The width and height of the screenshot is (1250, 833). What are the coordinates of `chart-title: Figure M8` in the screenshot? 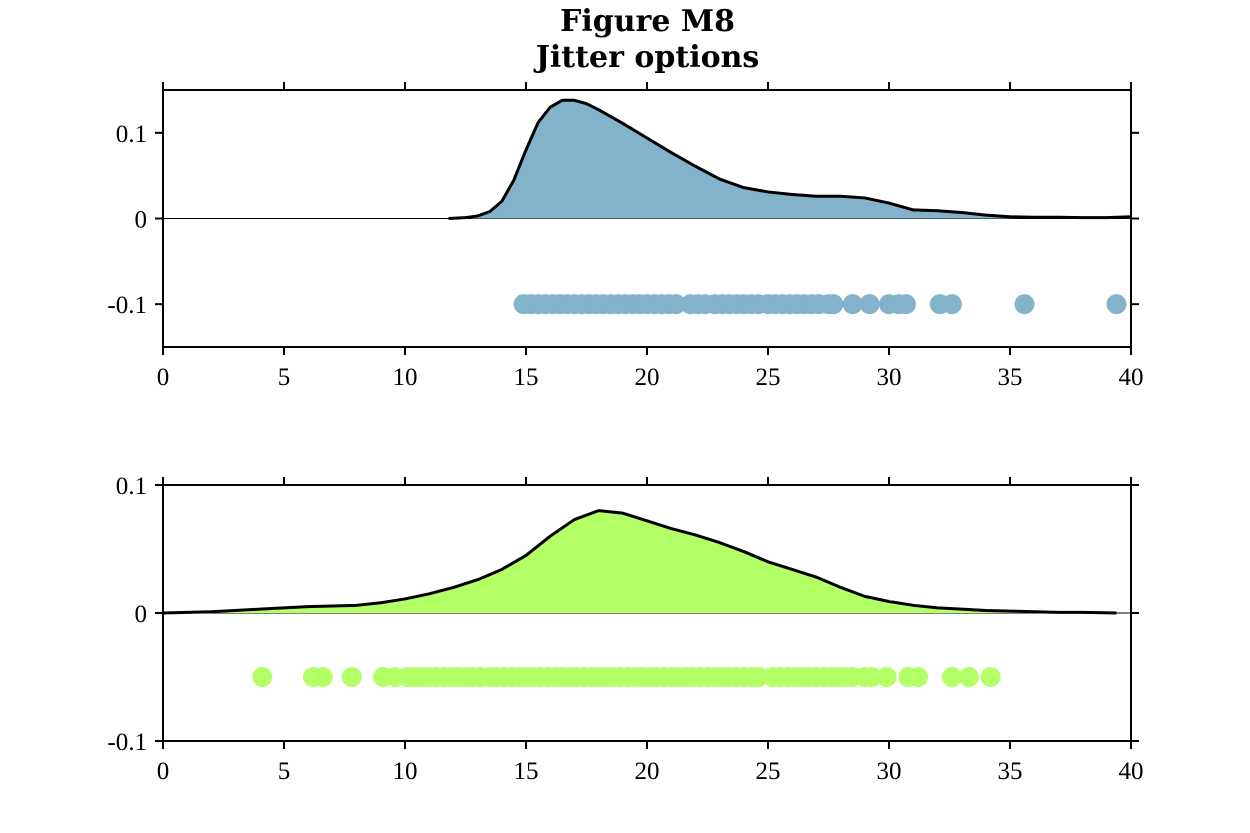 It's located at (647, 21).